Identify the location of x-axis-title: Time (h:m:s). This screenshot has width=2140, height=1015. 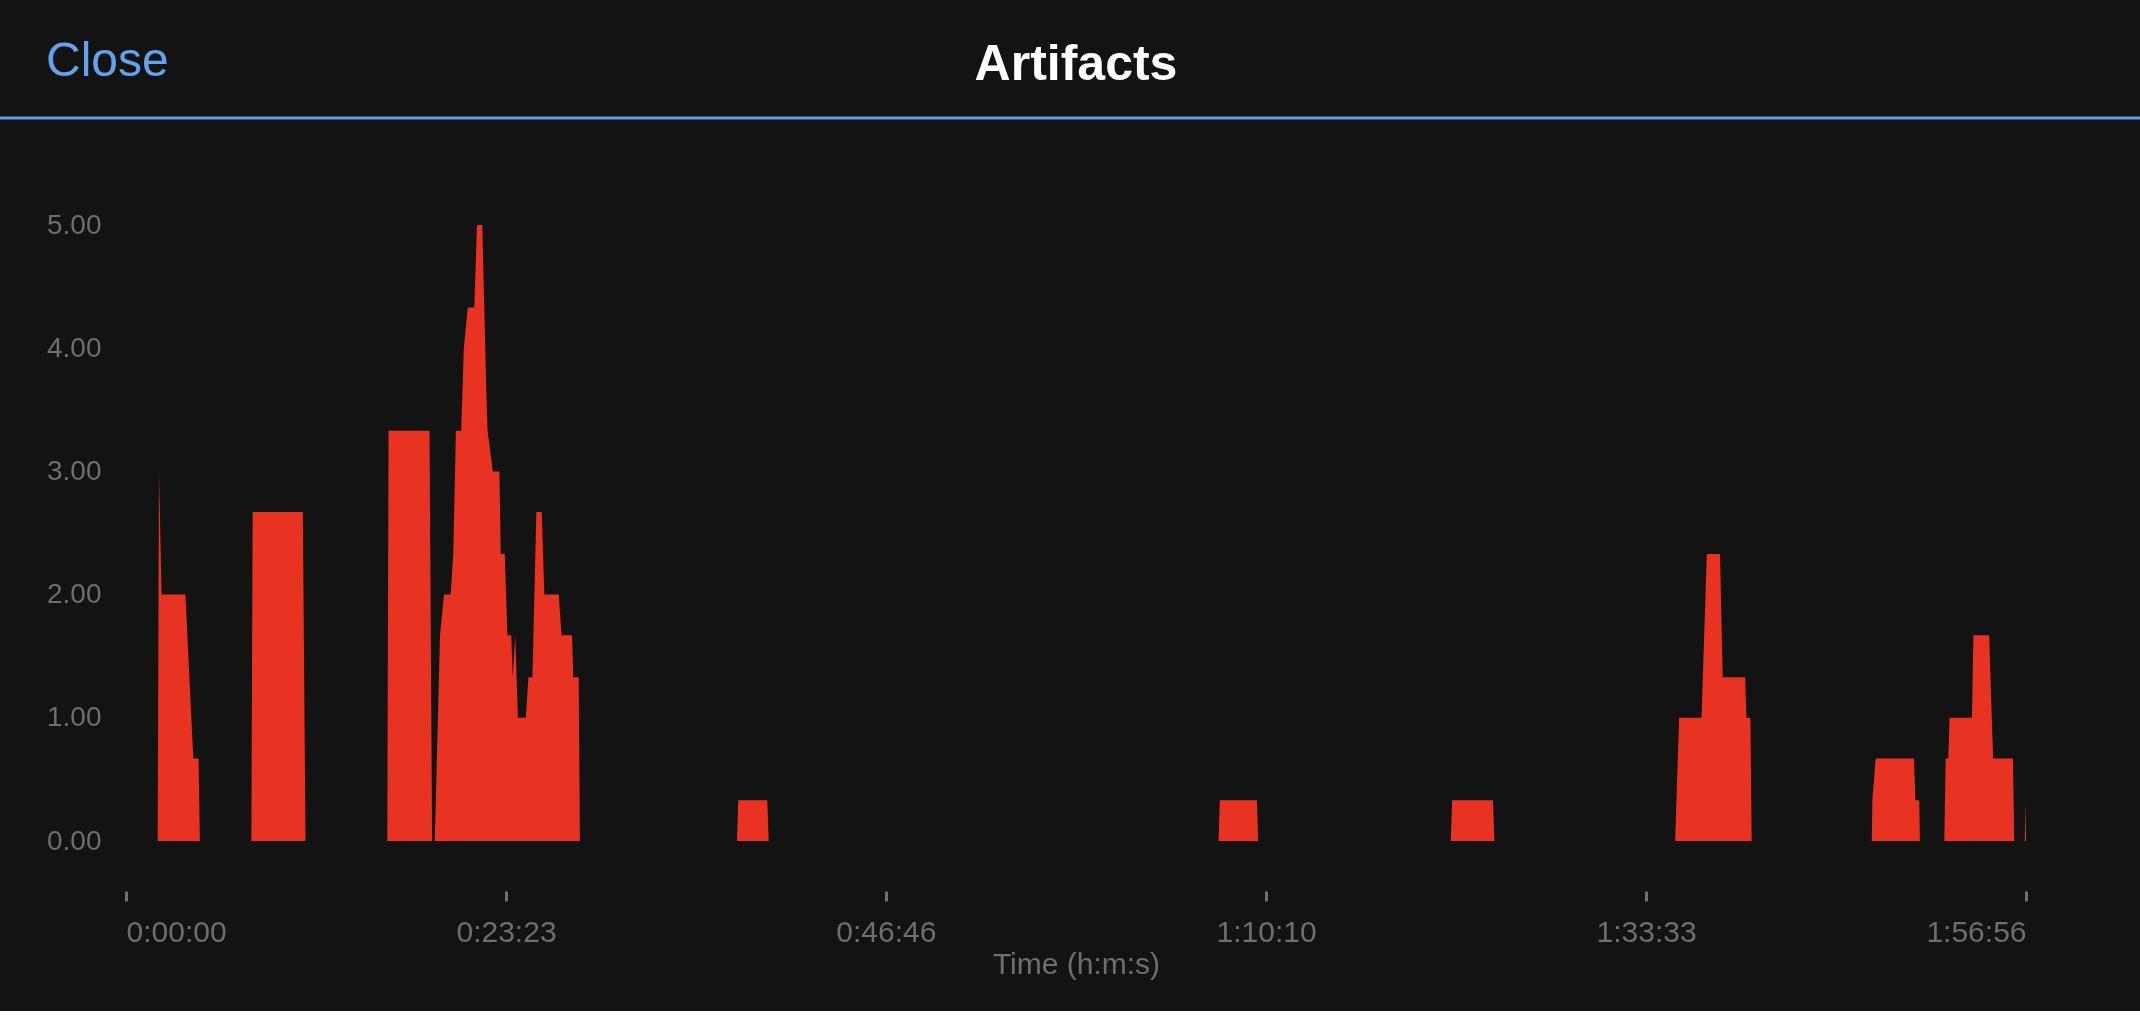
(1076, 963).